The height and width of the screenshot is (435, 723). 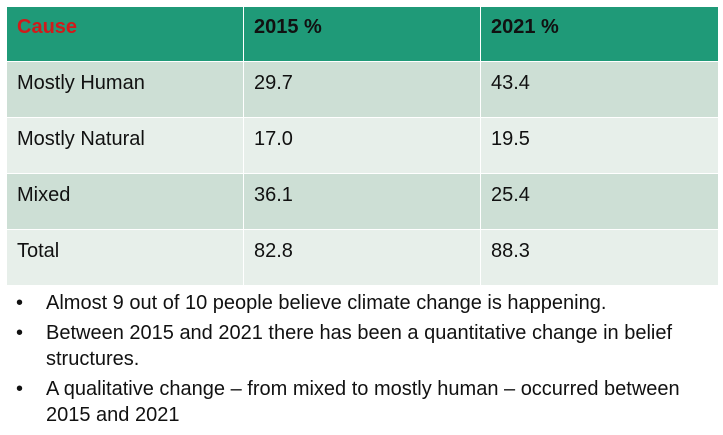 What do you see at coordinates (125, 145) in the screenshot?
I see `cell-cause: Mostly Natural` at bounding box center [125, 145].